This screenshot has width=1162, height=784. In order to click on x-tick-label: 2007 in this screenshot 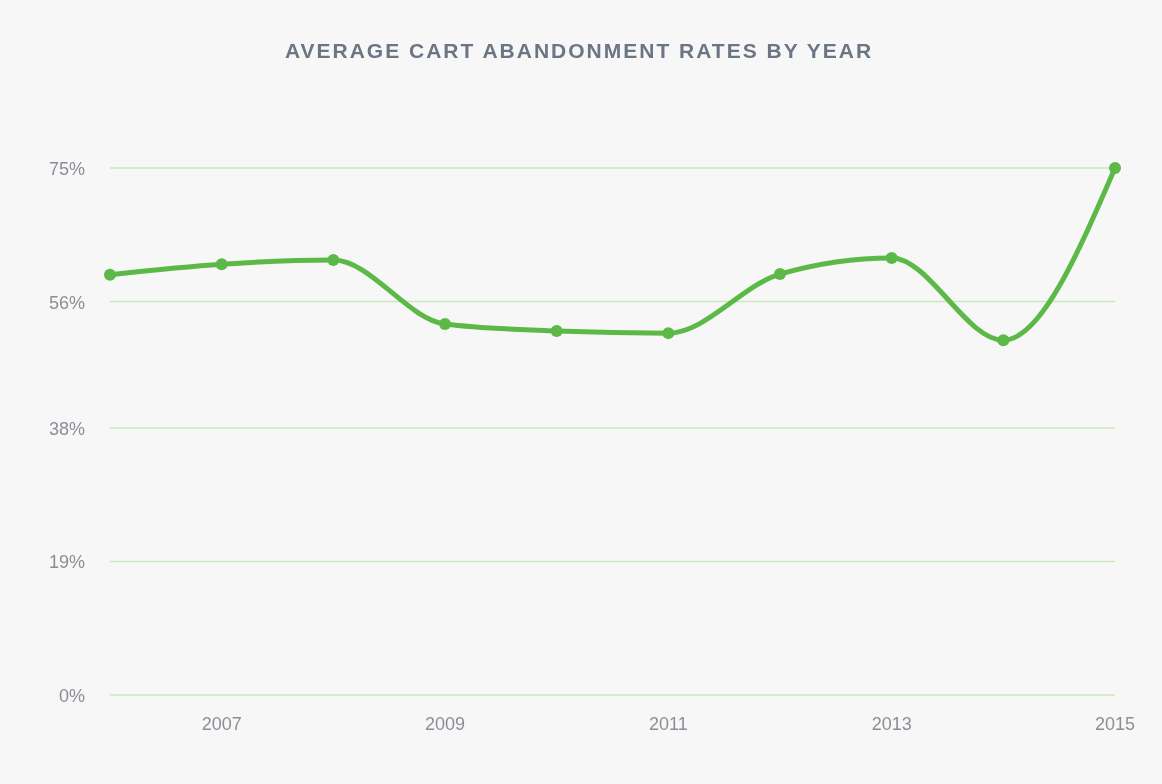, I will do `click(221, 724)`.